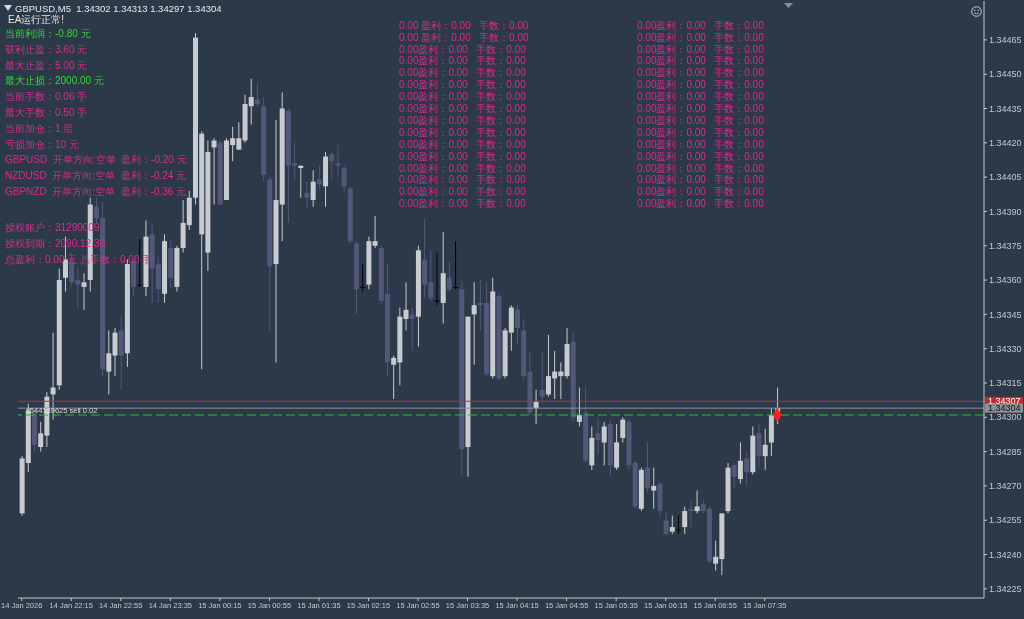 The height and width of the screenshot is (619, 1024). I want to click on annotation: 最大止损：2000.00 元, so click(54, 81).